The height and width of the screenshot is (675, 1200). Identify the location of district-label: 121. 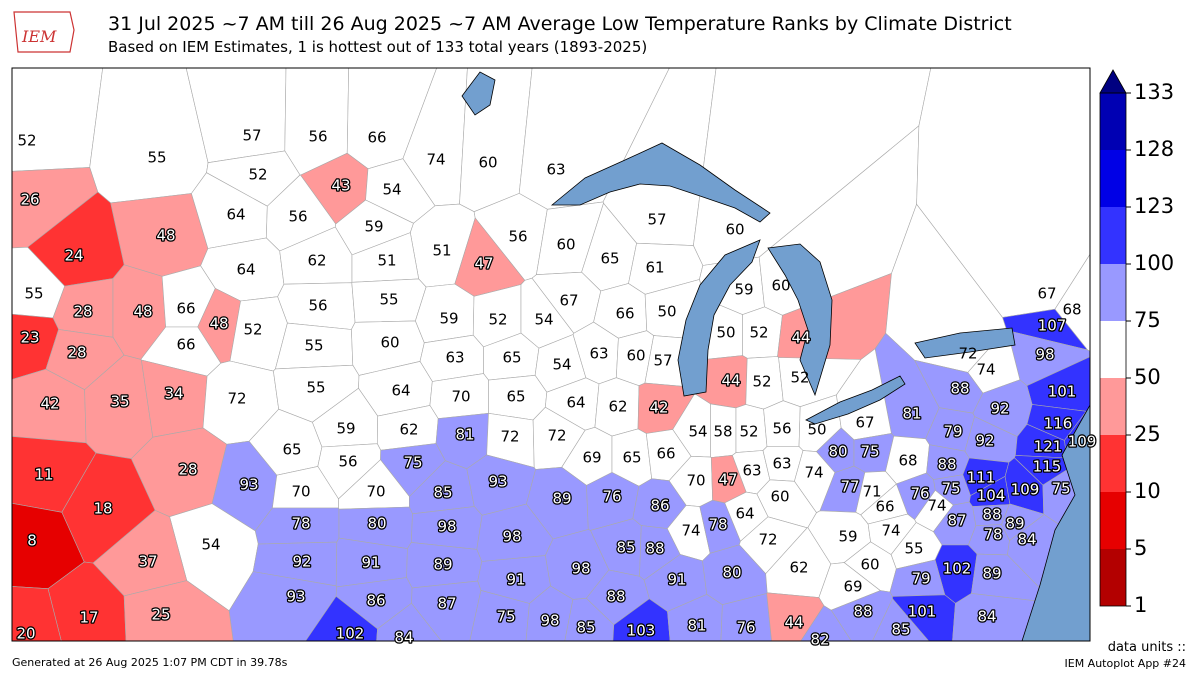
(1048, 447).